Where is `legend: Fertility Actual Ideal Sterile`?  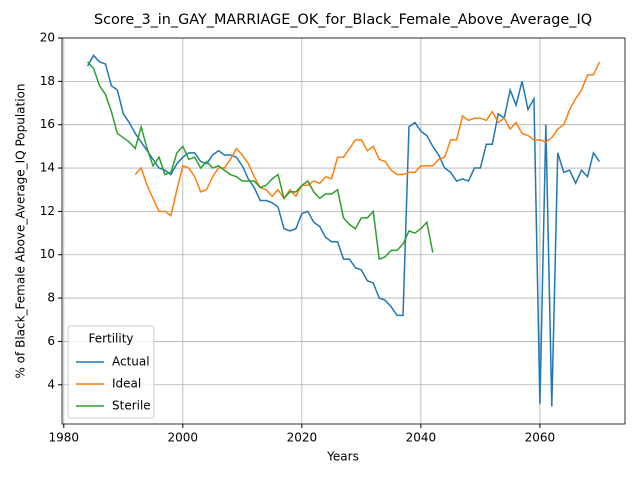 legend: Fertility Actual Ideal Sterile is located at coordinates (111, 372).